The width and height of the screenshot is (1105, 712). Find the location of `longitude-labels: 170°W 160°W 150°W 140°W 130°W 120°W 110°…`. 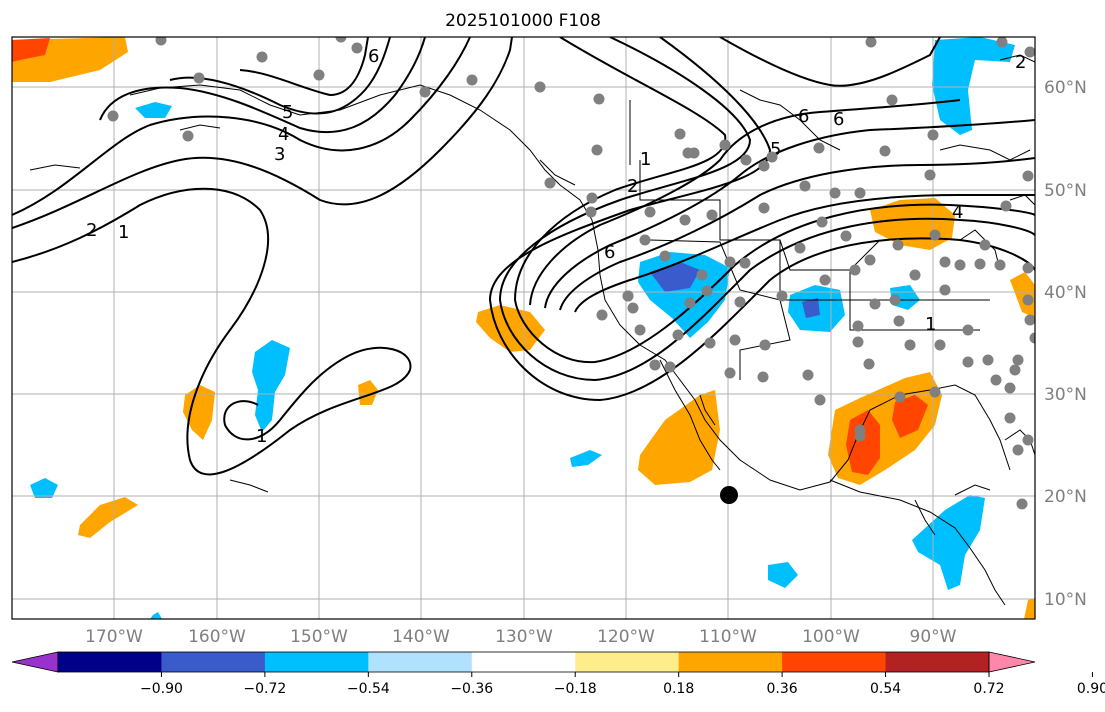

longitude-labels: 170°W 160°W 150°W 140°W 130°W 120°W 110°… is located at coordinates (521, 637).